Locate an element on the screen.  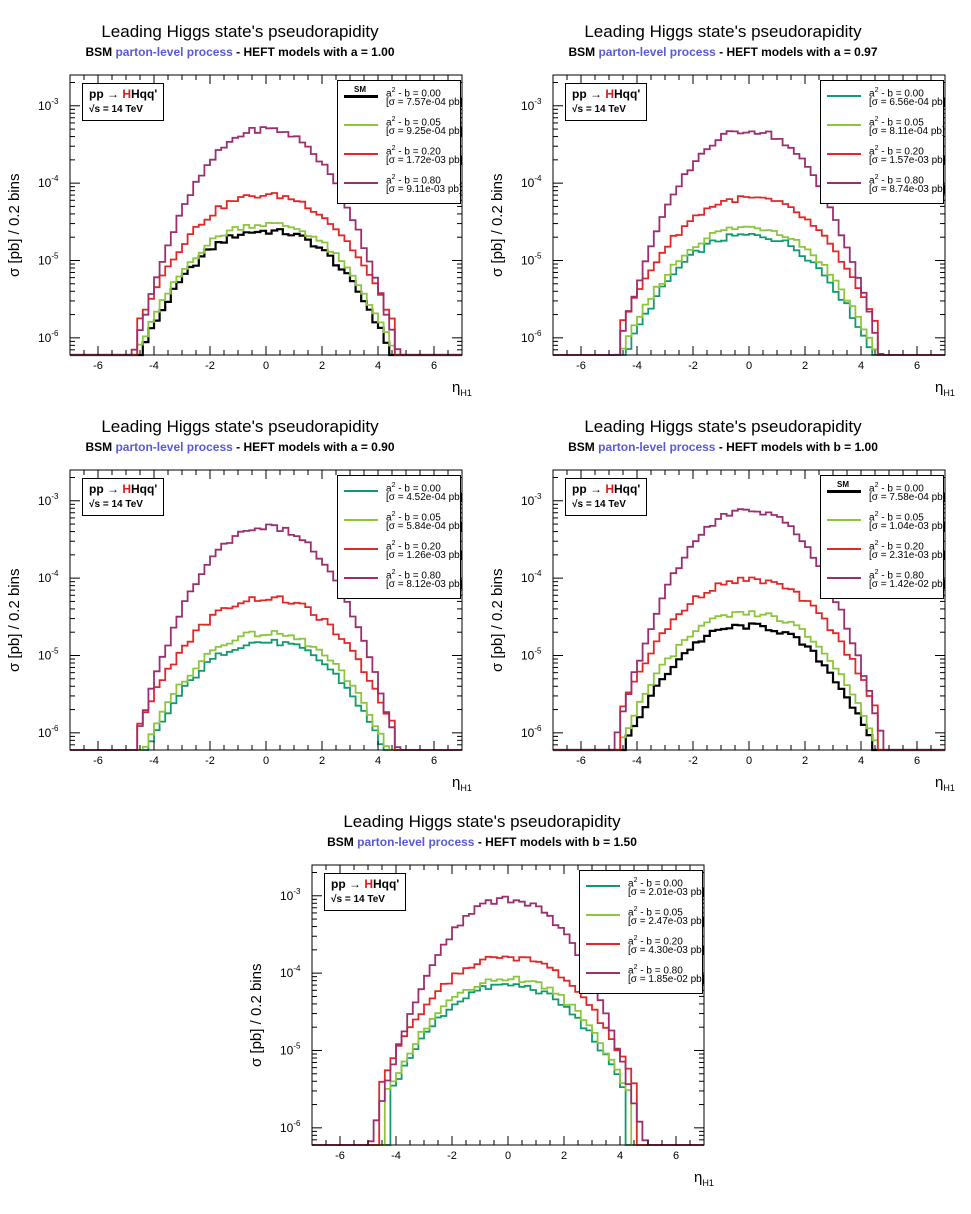
legend-entry: a2 - b = 0.80 [σ = 8.12e-03 pb] is located at coordinates (402, 580).